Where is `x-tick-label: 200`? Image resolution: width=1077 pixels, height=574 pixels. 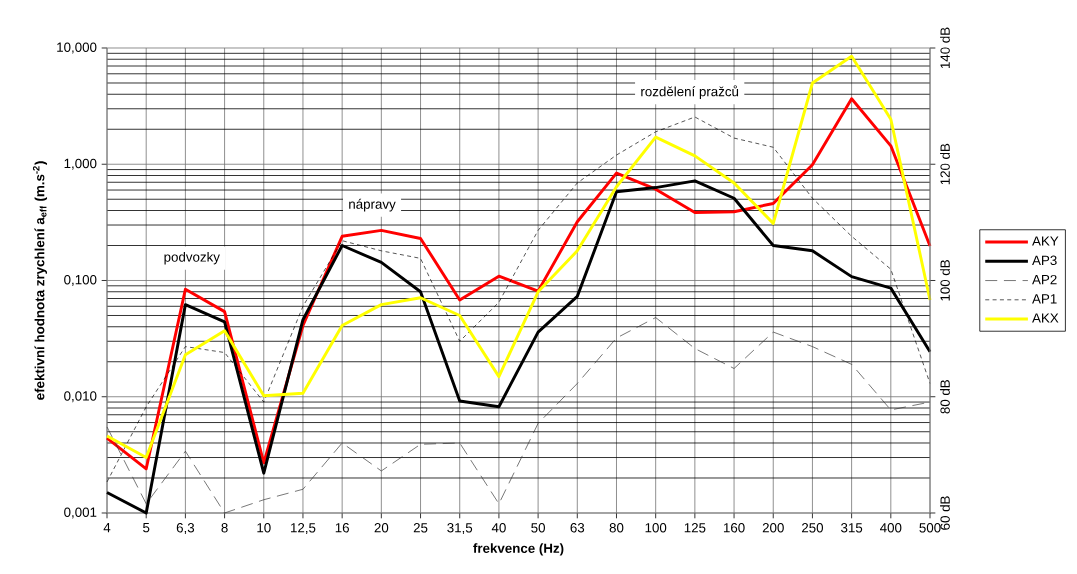
x-tick-label: 200 is located at coordinates (773, 528).